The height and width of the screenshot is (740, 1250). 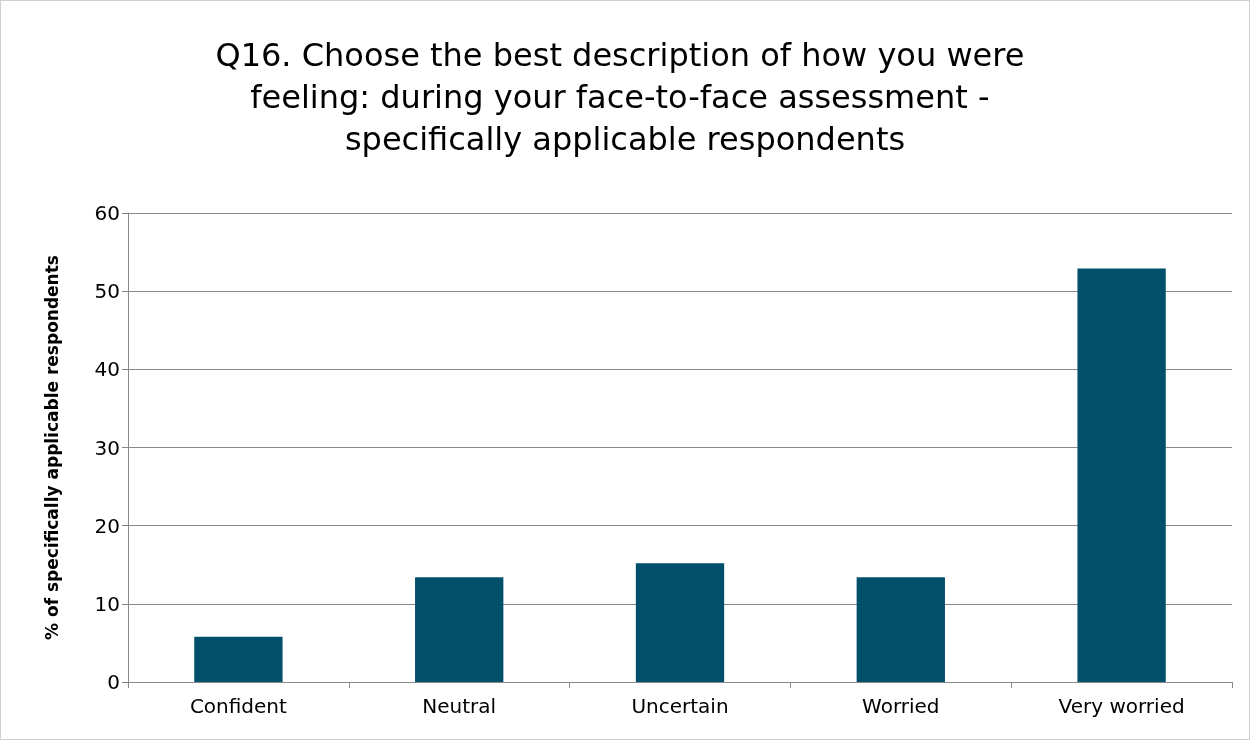 What do you see at coordinates (459, 706) in the screenshot?
I see `x-tick-label: Neutral` at bounding box center [459, 706].